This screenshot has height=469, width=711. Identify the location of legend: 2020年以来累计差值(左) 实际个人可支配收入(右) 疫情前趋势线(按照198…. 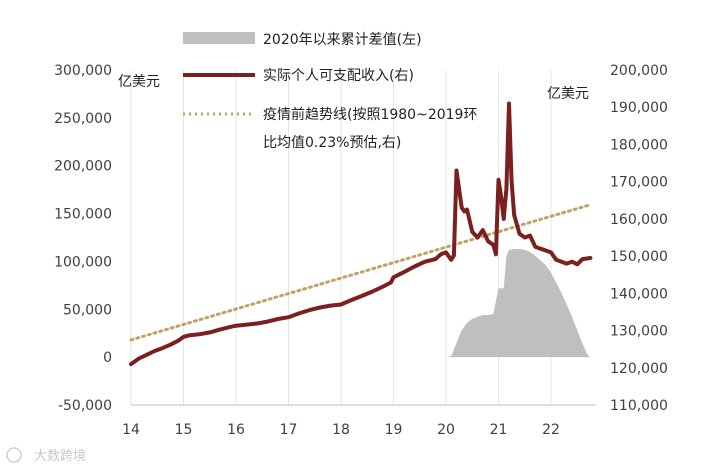
(330, 91).